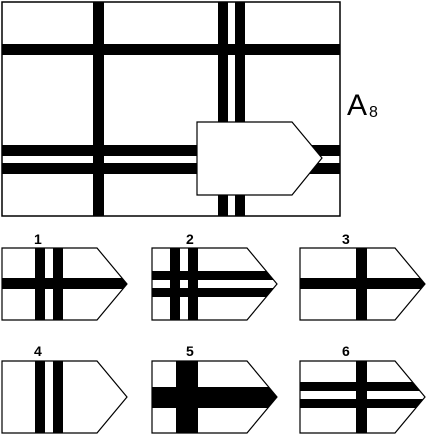  I want to click on puzzle-code-number: 8, so click(373, 112).